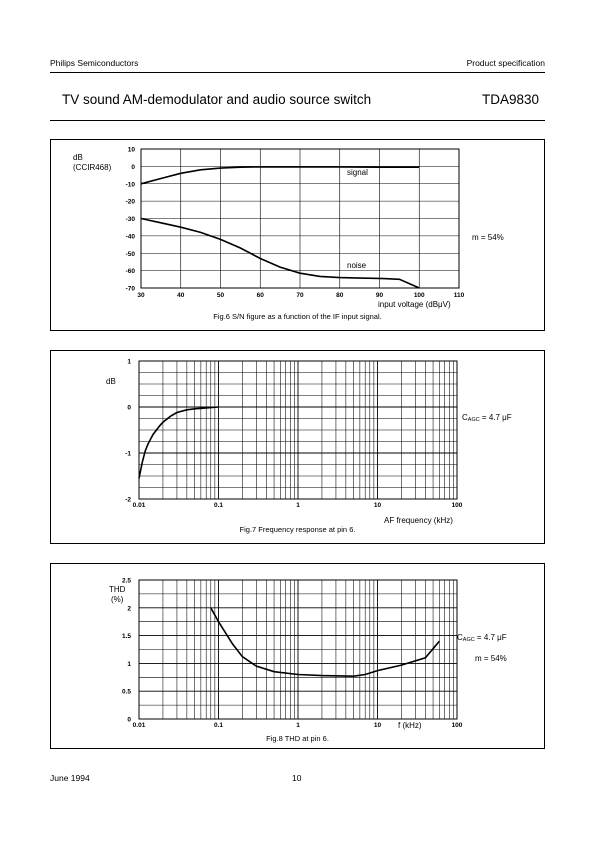 This screenshot has height=842, width=595. I want to click on series-label-signal: signal, so click(357, 172).